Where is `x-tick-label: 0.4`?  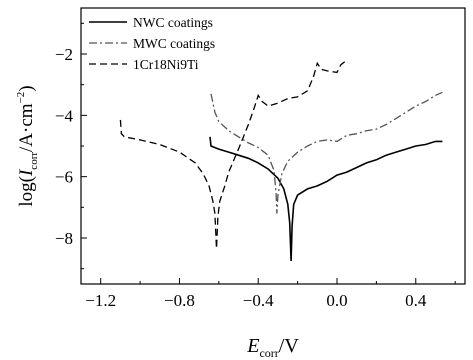
x-tick-label: 0.4 is located at coordinates (416, 300).